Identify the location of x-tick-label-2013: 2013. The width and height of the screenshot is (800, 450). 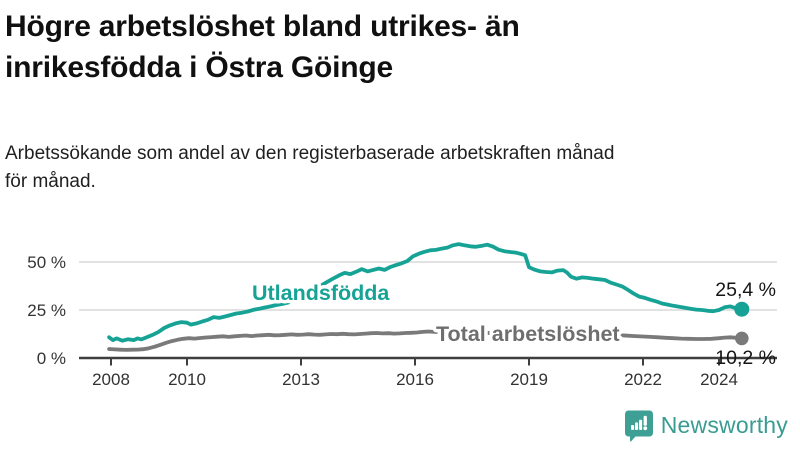
(301, 379).